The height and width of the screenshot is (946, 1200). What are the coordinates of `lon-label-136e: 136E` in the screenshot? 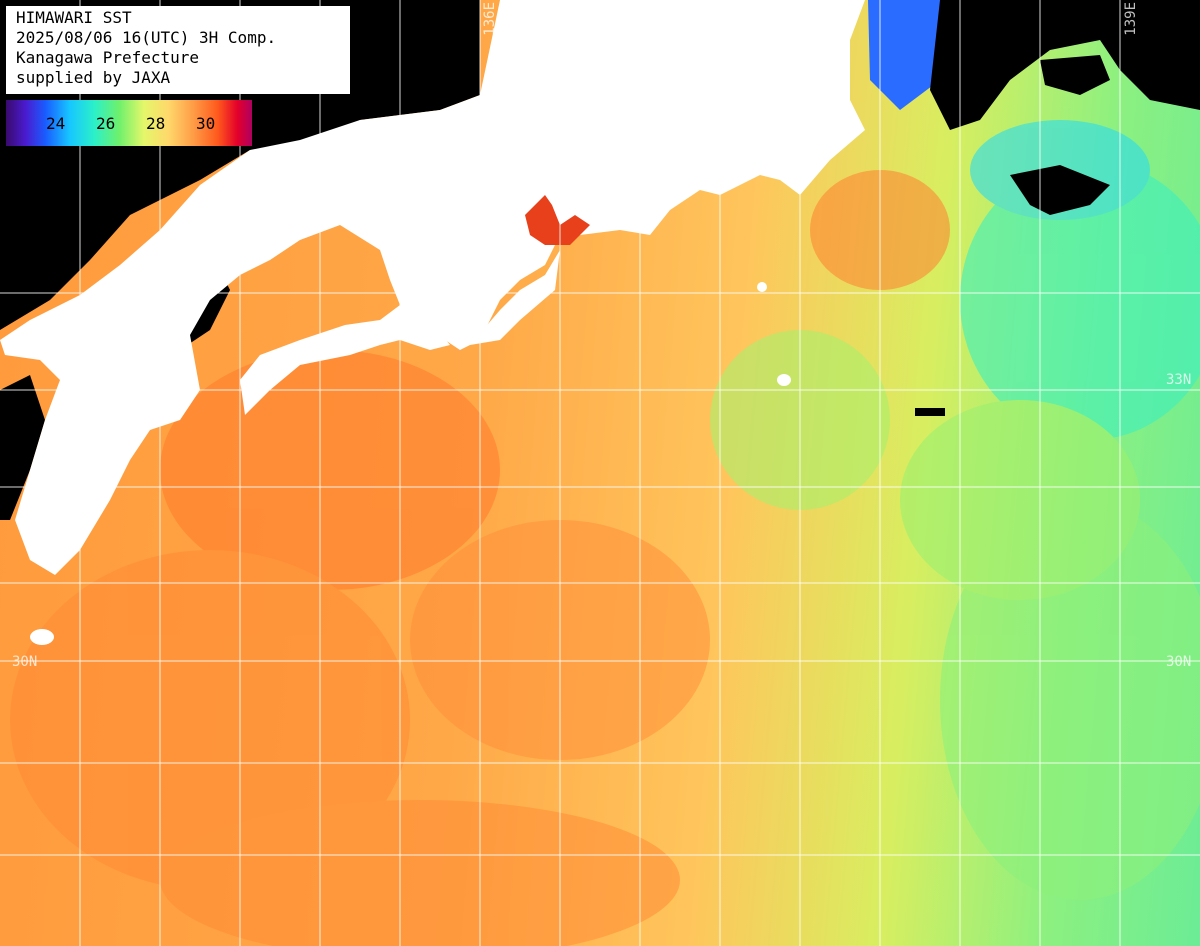 It's located at (490, 19).